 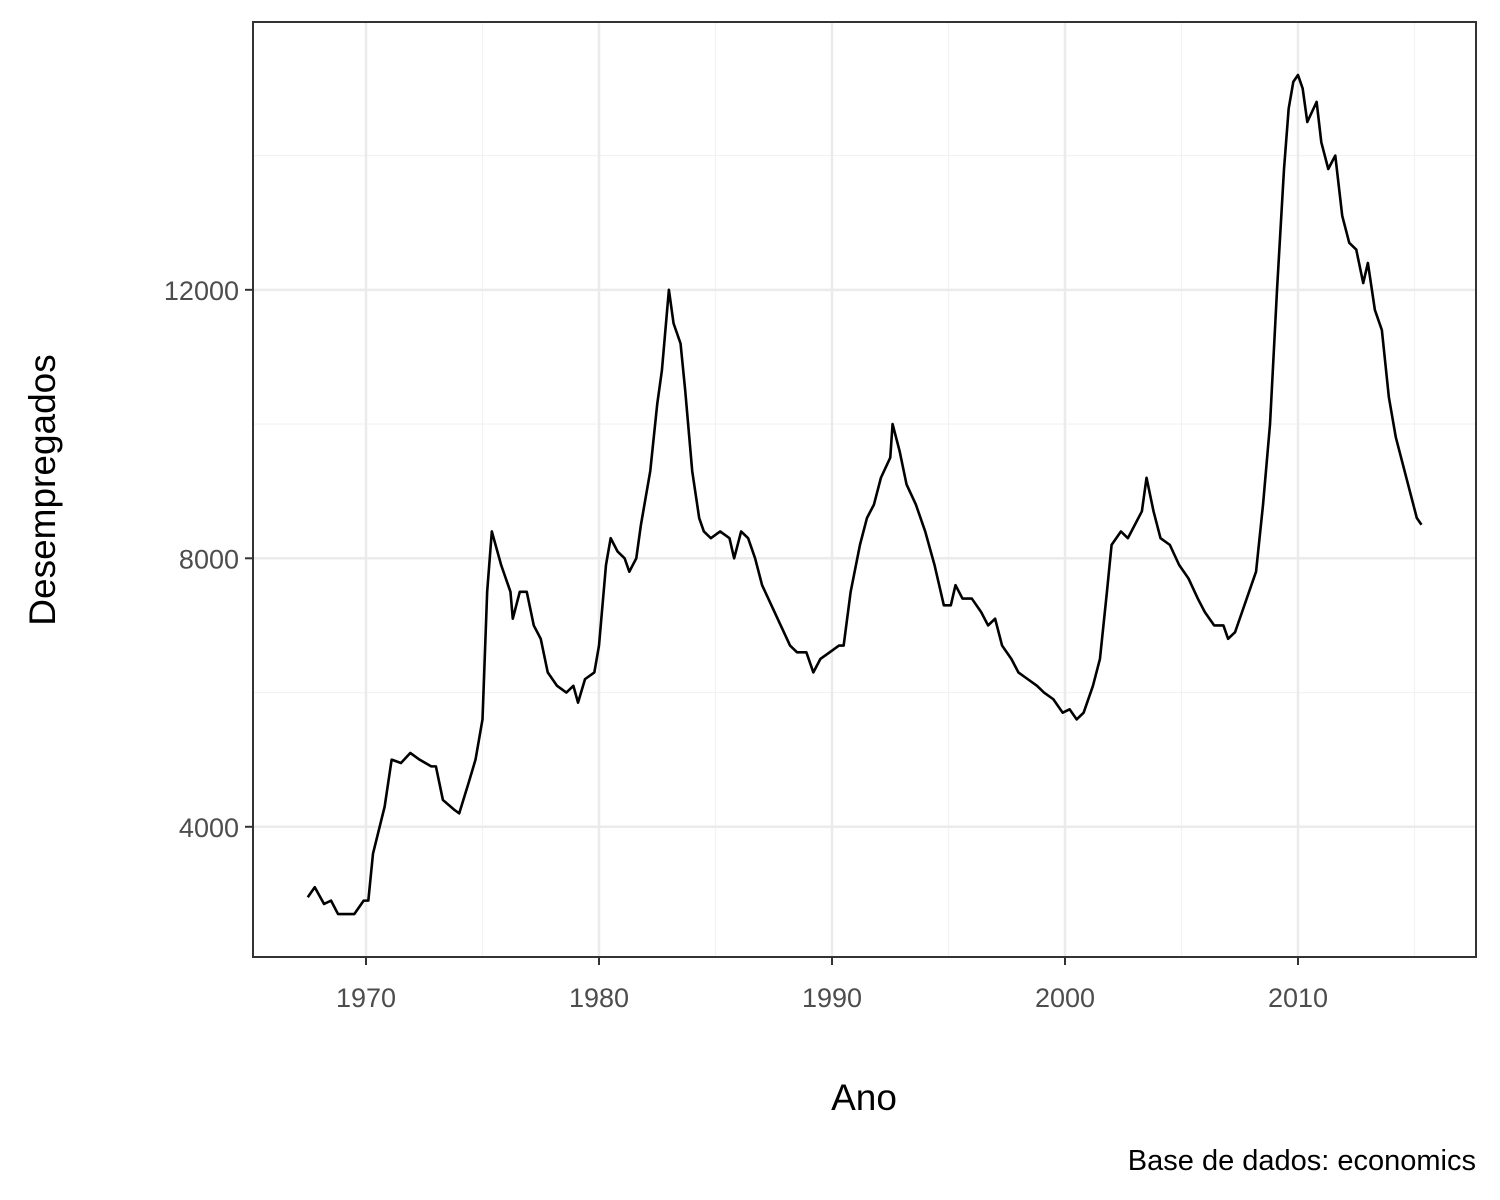 I want to click on y-axis-title: Desempregados, so click(x=42, y=489).